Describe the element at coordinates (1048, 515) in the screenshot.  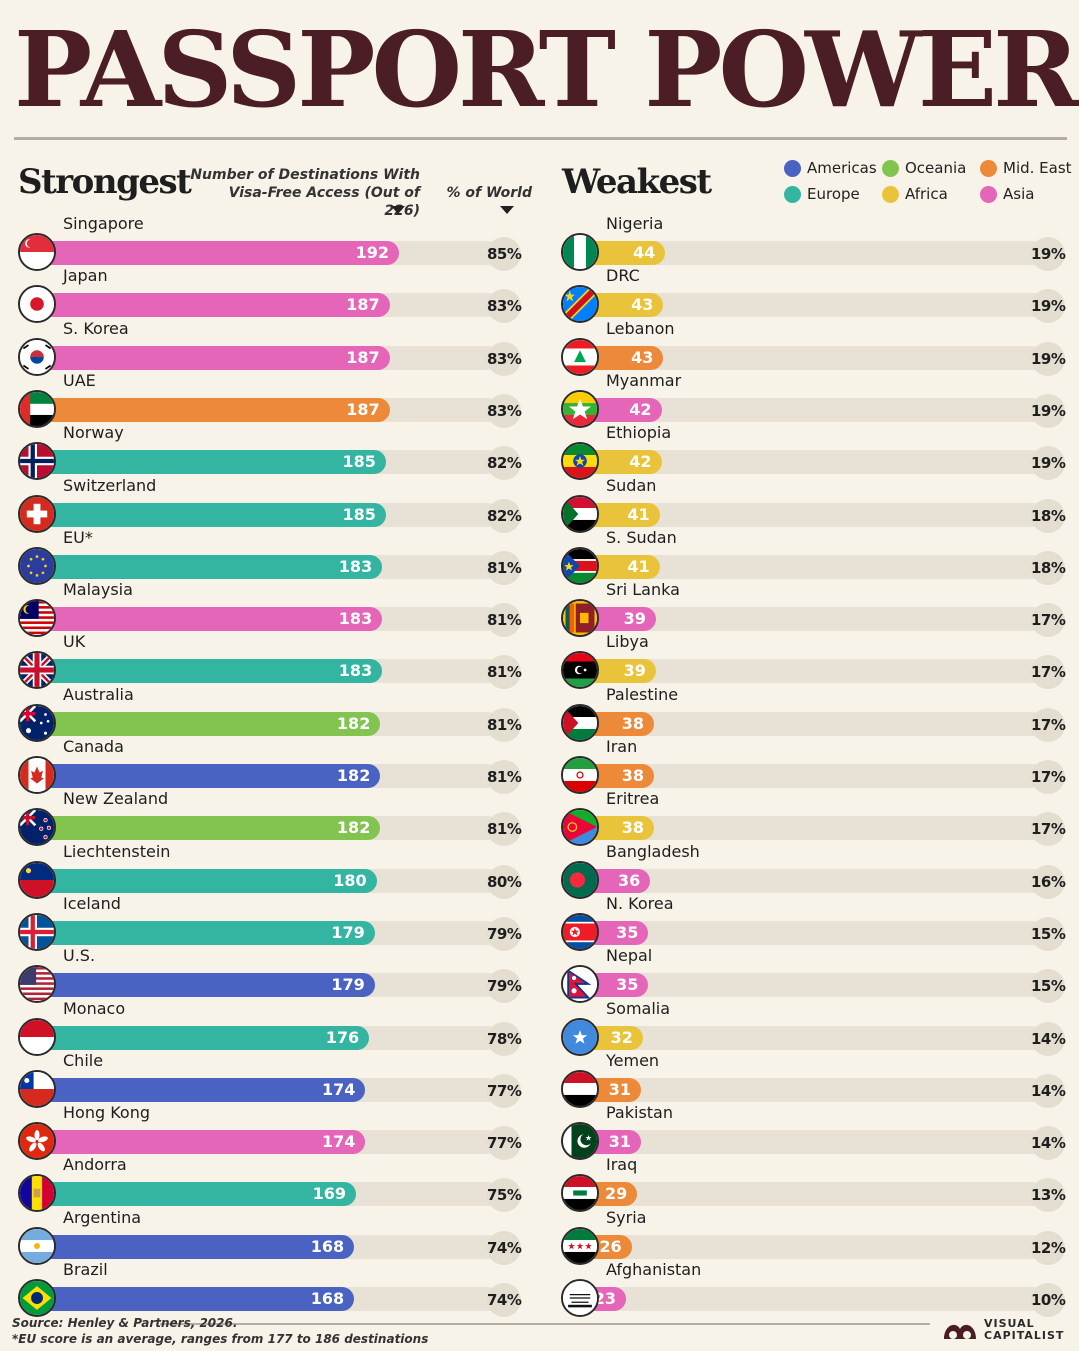
I see `percent-of-world-label: 18%` at that location.